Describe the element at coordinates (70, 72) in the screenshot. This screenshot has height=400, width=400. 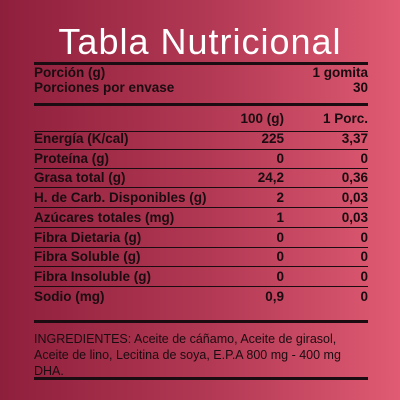
I see `meta-label: Porción (g)` at that location.